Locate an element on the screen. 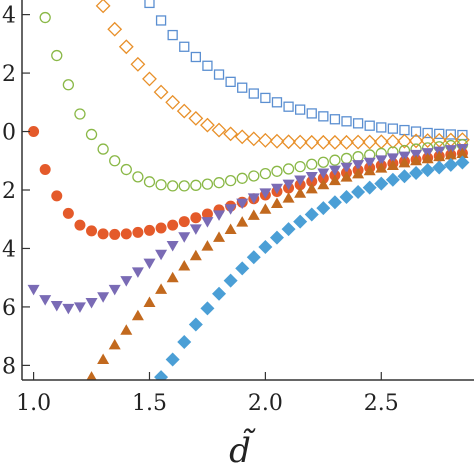  y-tick-label: 4 is located at coordinates (9, 16).